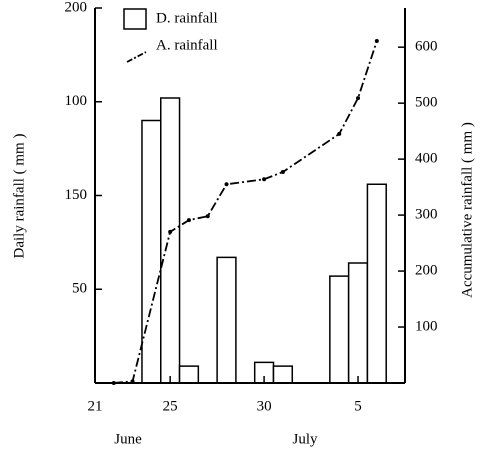 This screenshot has height=454, width=486. Describe the element at coordinates (95, 406) in the screenshot. I see `x-tick-label: 21` at that location.